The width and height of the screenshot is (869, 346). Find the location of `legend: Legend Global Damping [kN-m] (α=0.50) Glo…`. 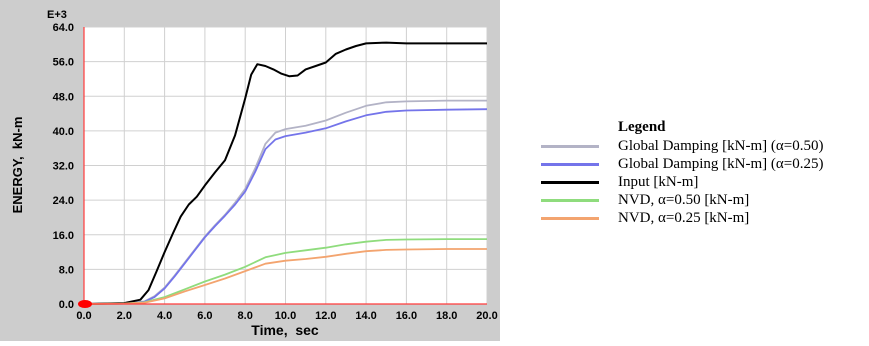

legend: Legend Global Damping [kN-m] (α=0.50) Glo… is located at coordinates (703, 172).